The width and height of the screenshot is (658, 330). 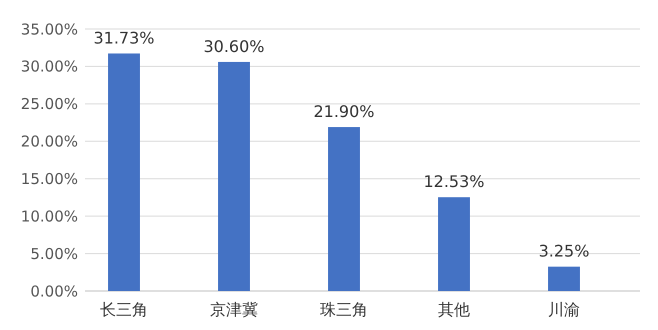 I want to click on y-tick-label: 35.00%, so click(x=49, y=29).